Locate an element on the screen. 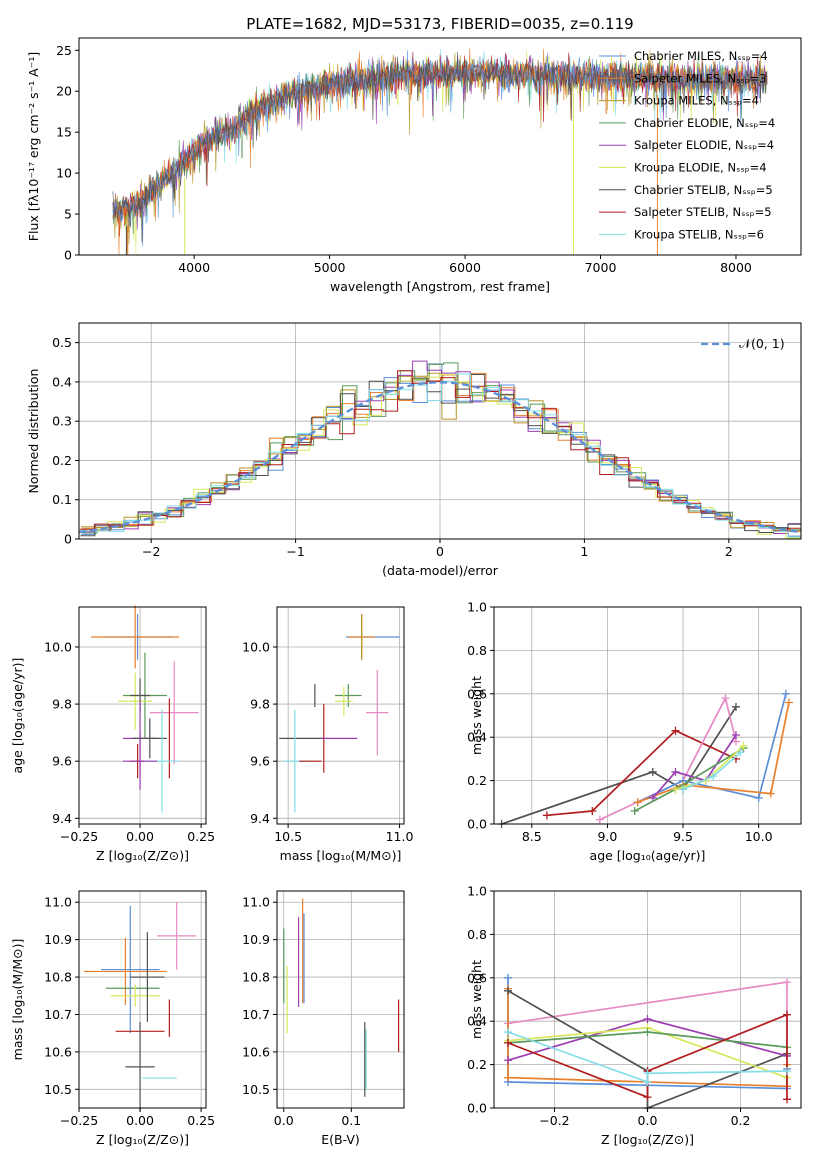 The image size is (819, 1170). x-tick-label: 0.1 is located at coordinates (351, 1120).